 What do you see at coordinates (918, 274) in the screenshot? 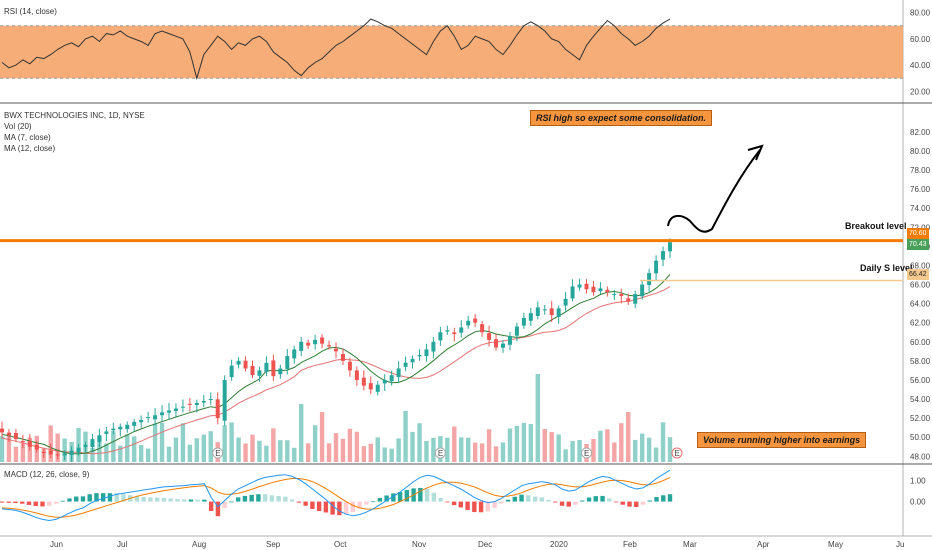
I see `daily-s-price-tag: 66.42` at bounding box center [918, 274].